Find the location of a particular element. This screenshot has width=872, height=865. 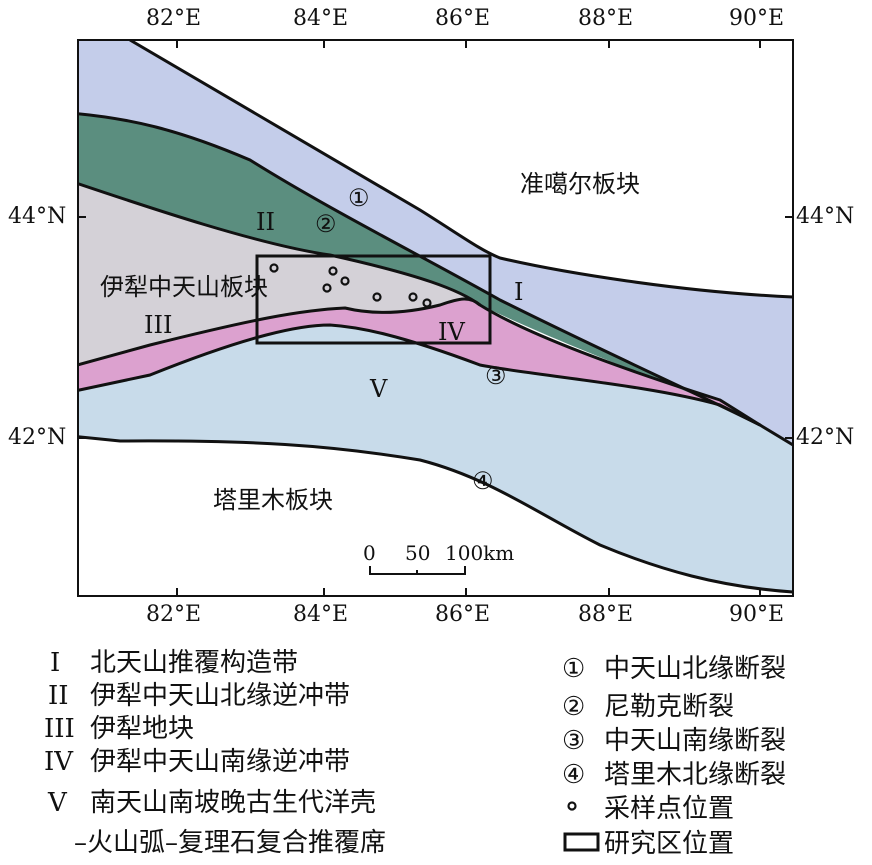

legend-zone-symbol: V is located at coordinates (57, 803).